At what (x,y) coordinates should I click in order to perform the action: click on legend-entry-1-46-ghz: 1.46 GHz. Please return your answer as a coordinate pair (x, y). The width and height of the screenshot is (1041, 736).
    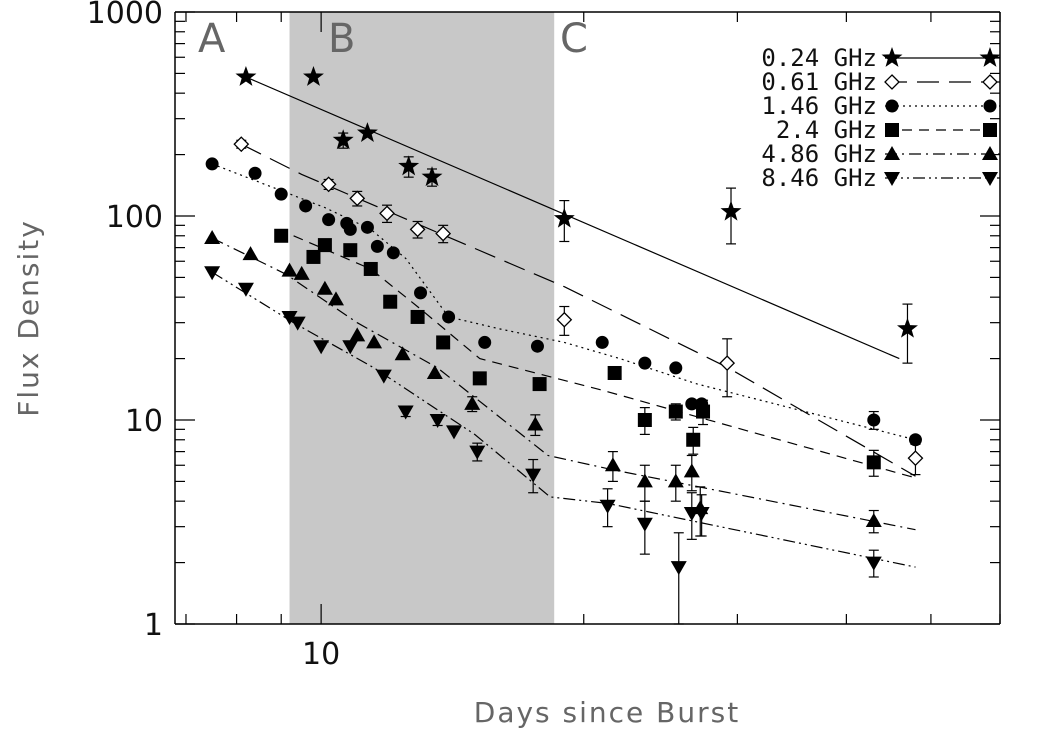
    Looking at the image, I should click on (880, 106).